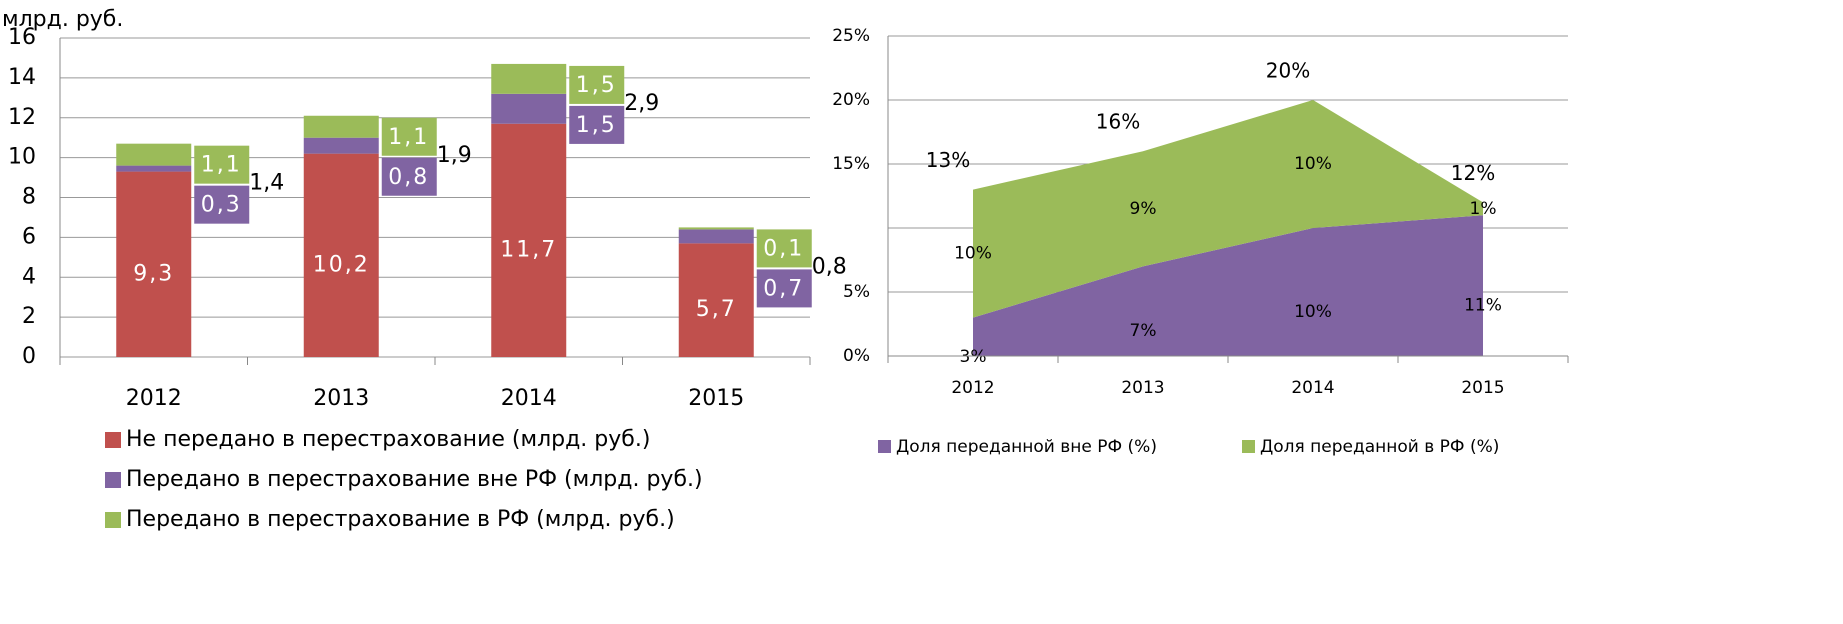 This screenshot has height=624, width=1843. Describe the element at coordinates (1379, 447) in the screenshot. I see `legend-label: Доля переданной в РФ (%)` at that location.